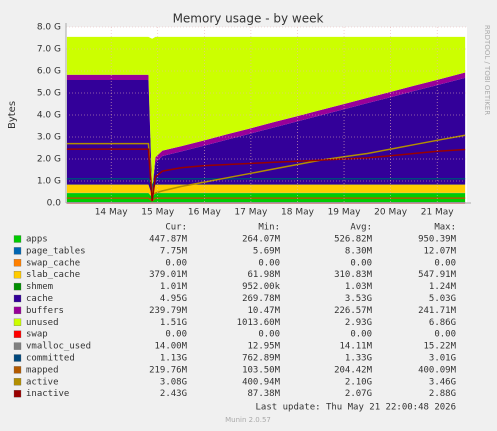  What do you see at coordinates (168, 275) in the screenshot?
I see `legend-stat: 379.01M` at bounding box center [168, 275].